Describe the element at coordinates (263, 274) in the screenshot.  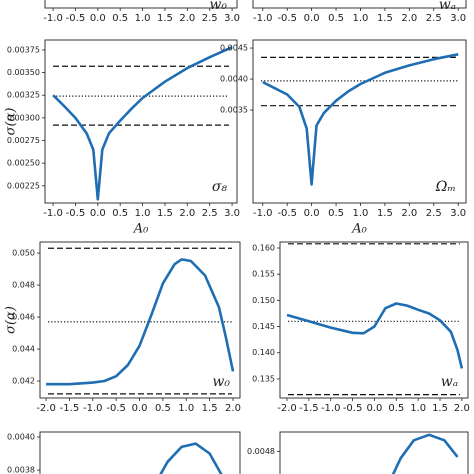
I see `y-tick-label: 0.155` at that location.